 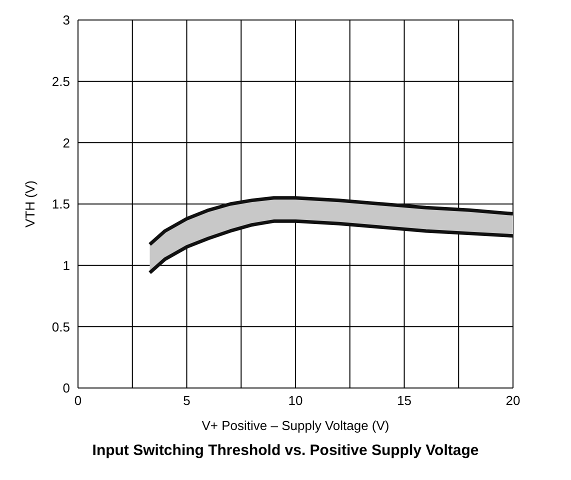 I want to click on y-tick-label: 3, so click(x=66, y=20).